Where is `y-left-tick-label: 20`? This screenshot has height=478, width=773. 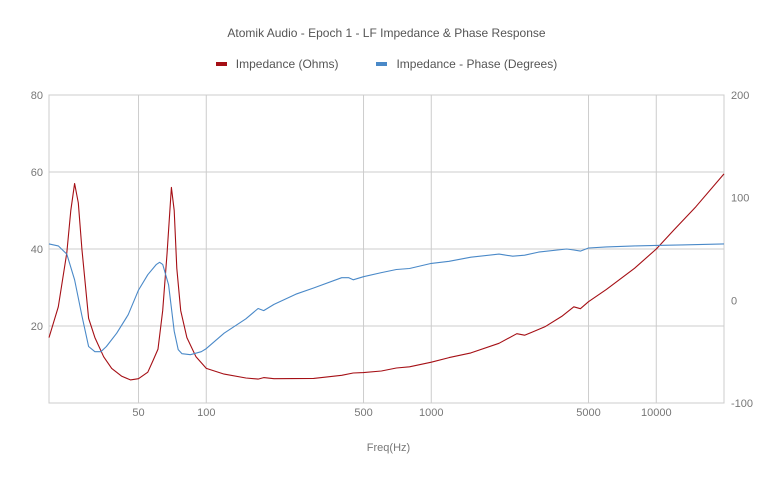
y-left-tick-label: 20 is located at coordinates (37, 327).